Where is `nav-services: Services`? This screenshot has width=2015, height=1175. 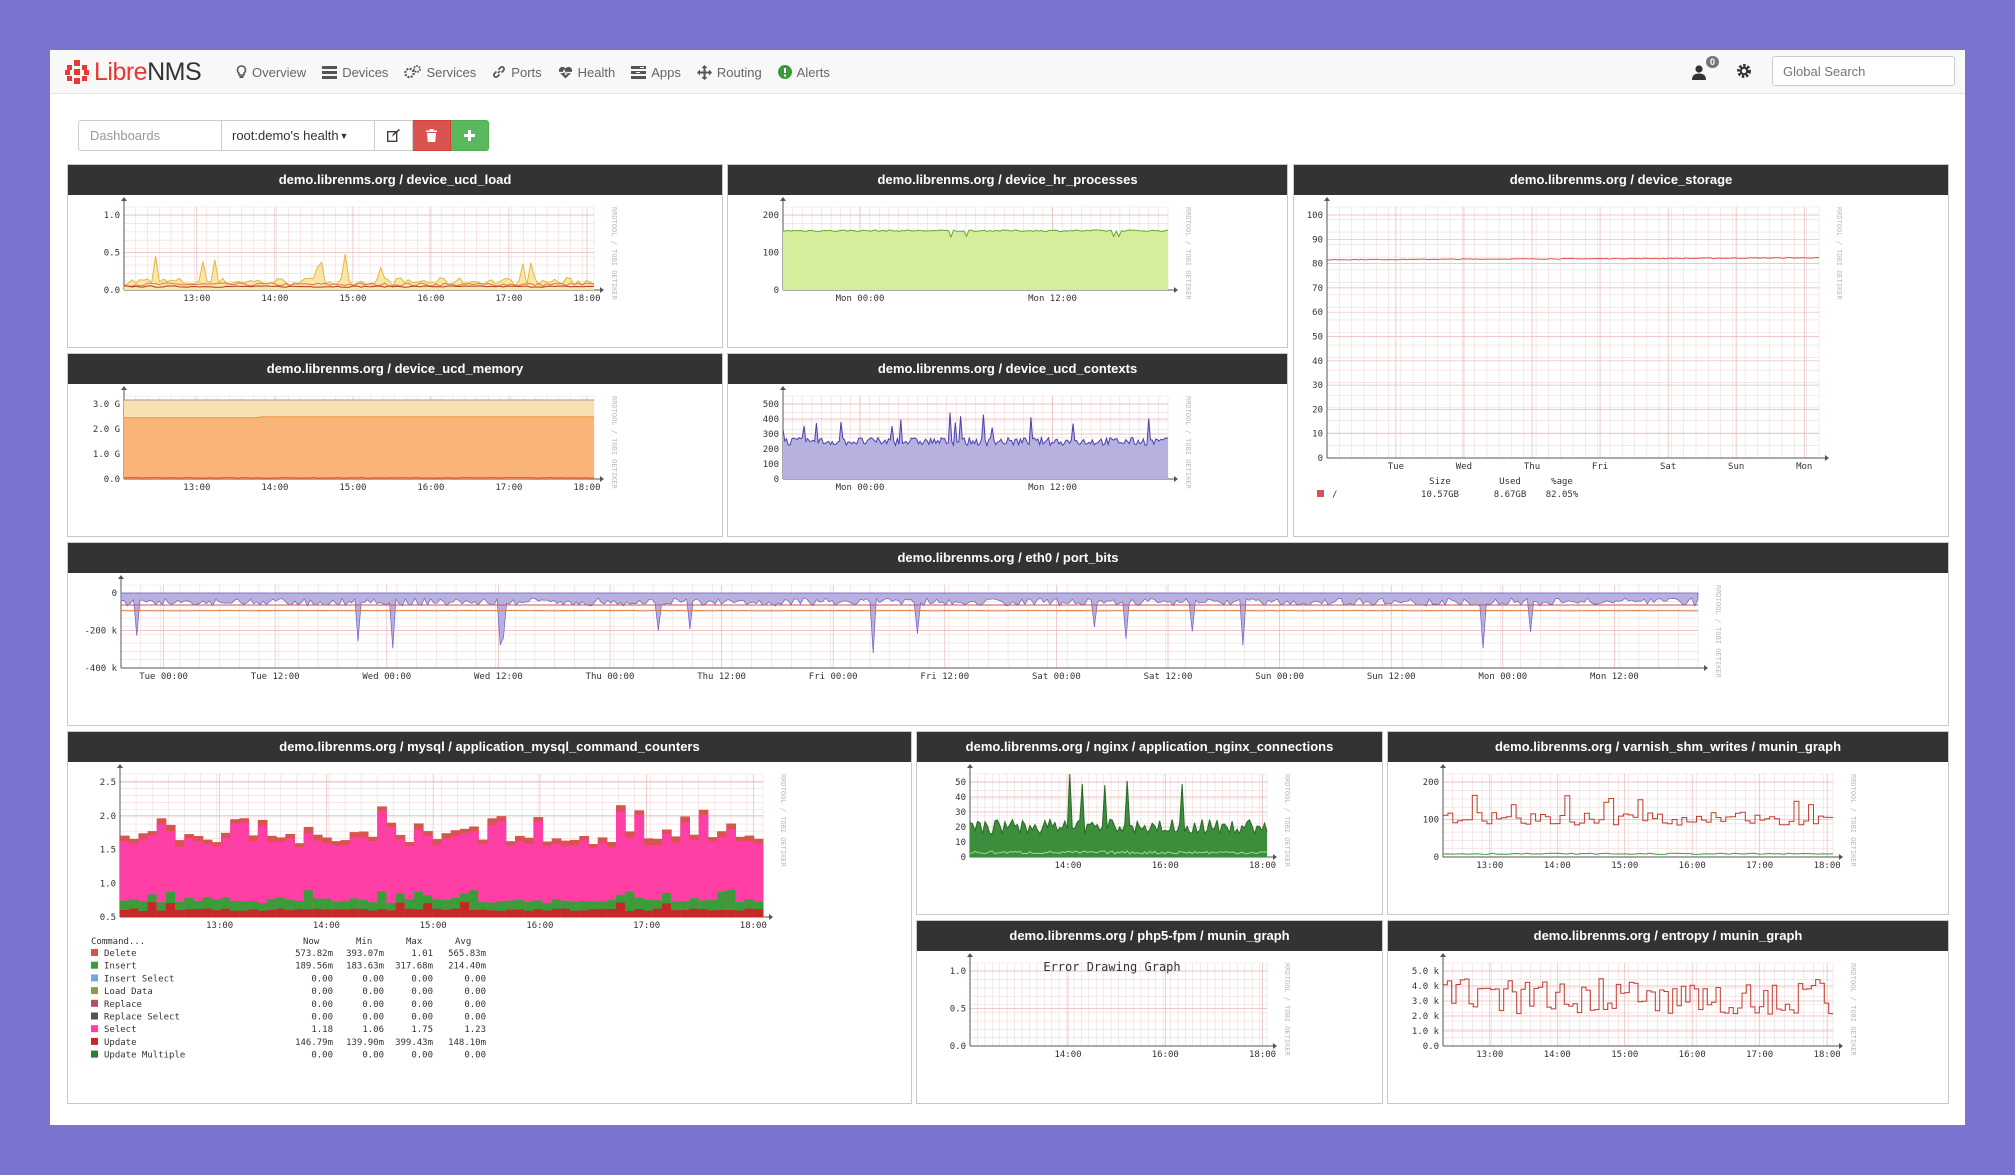 nav-services: Services is located at coordinates (440, 72).